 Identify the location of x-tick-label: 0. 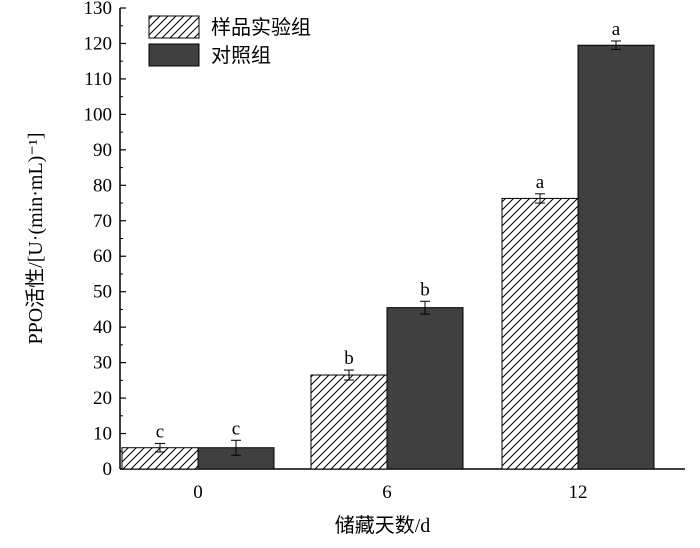
(198, 492).